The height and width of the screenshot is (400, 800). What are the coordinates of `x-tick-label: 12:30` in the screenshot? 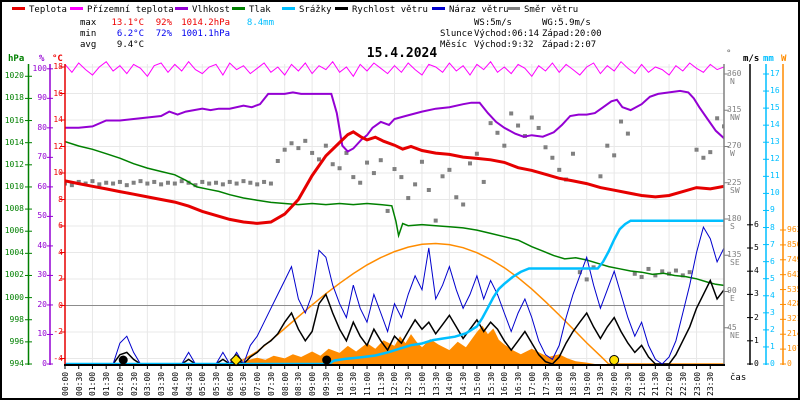 It's located at (409, 383).